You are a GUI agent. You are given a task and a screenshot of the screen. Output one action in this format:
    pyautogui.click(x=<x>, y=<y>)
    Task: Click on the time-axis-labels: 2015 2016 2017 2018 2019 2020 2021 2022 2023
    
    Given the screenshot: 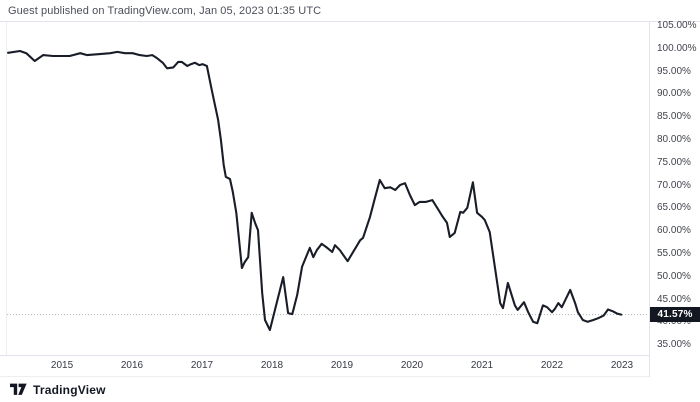 What is the action you would take?
    pyautogui.click(x=324, y=366)
    